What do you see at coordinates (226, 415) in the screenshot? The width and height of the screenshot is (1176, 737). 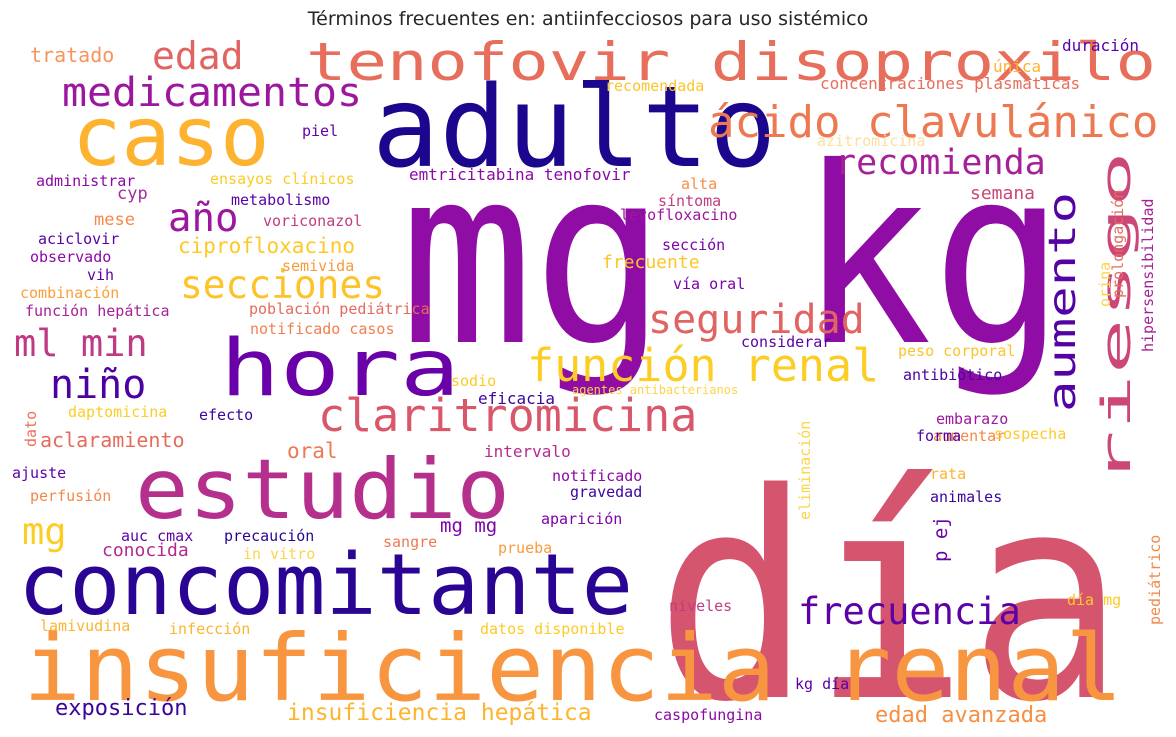 I see `word-efecto: efecto` at bounding box center [226, 415].